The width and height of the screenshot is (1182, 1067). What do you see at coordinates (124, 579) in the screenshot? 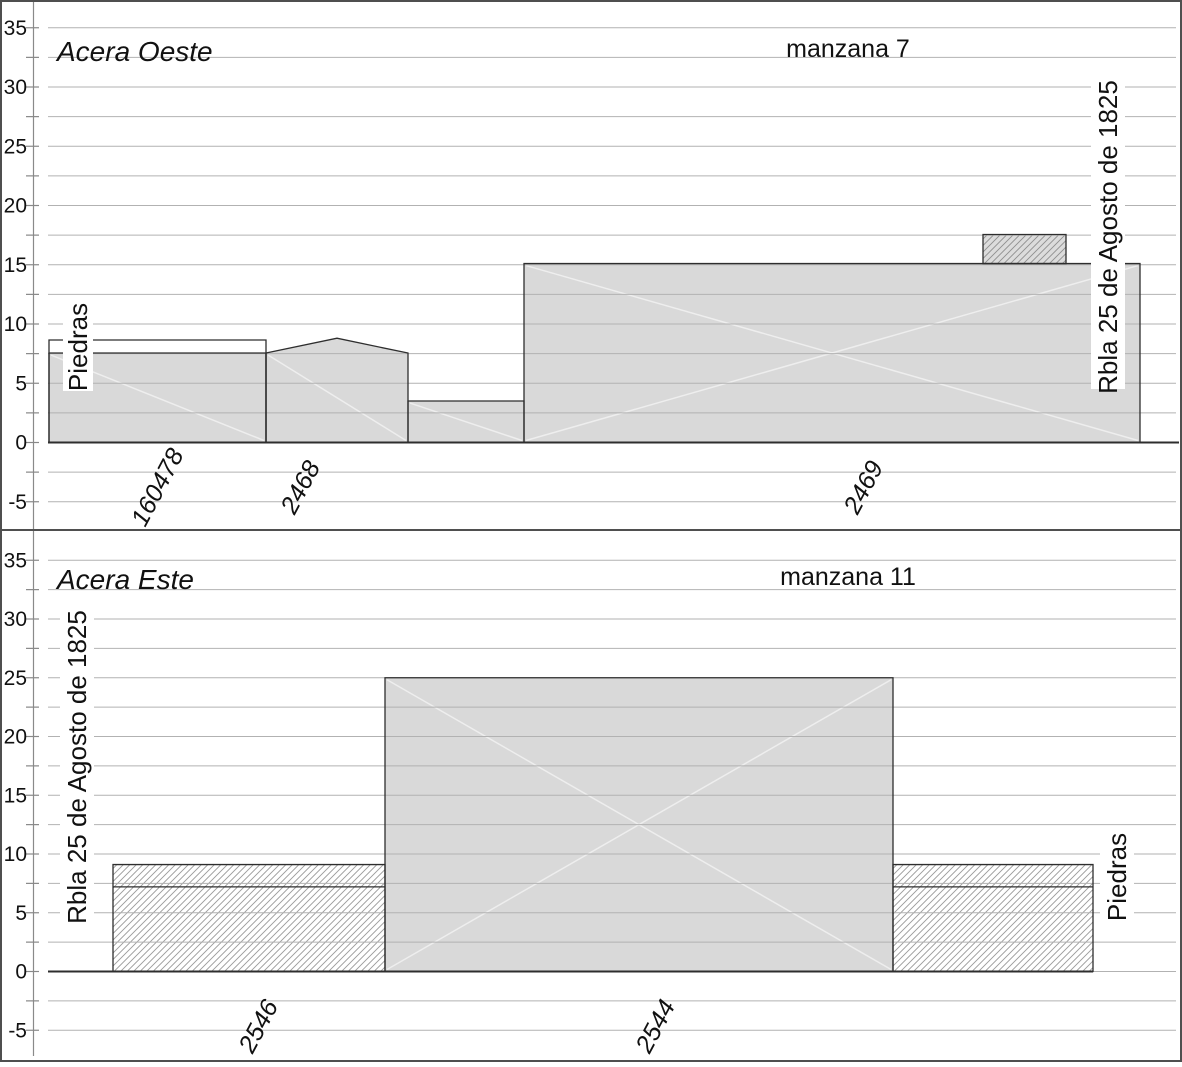
I see `panel-title: Acera Este` at bounding box center [124, 579].